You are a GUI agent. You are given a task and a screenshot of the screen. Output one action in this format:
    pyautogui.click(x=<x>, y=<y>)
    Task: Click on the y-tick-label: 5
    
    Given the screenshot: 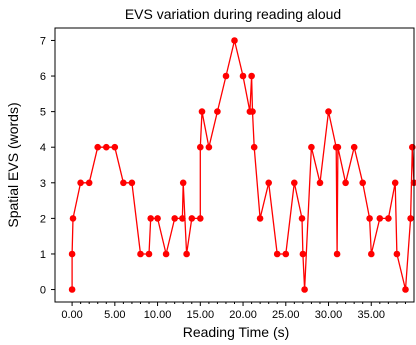 What is the action you would take?
    pyautogui.click(x=43, y=113)
    